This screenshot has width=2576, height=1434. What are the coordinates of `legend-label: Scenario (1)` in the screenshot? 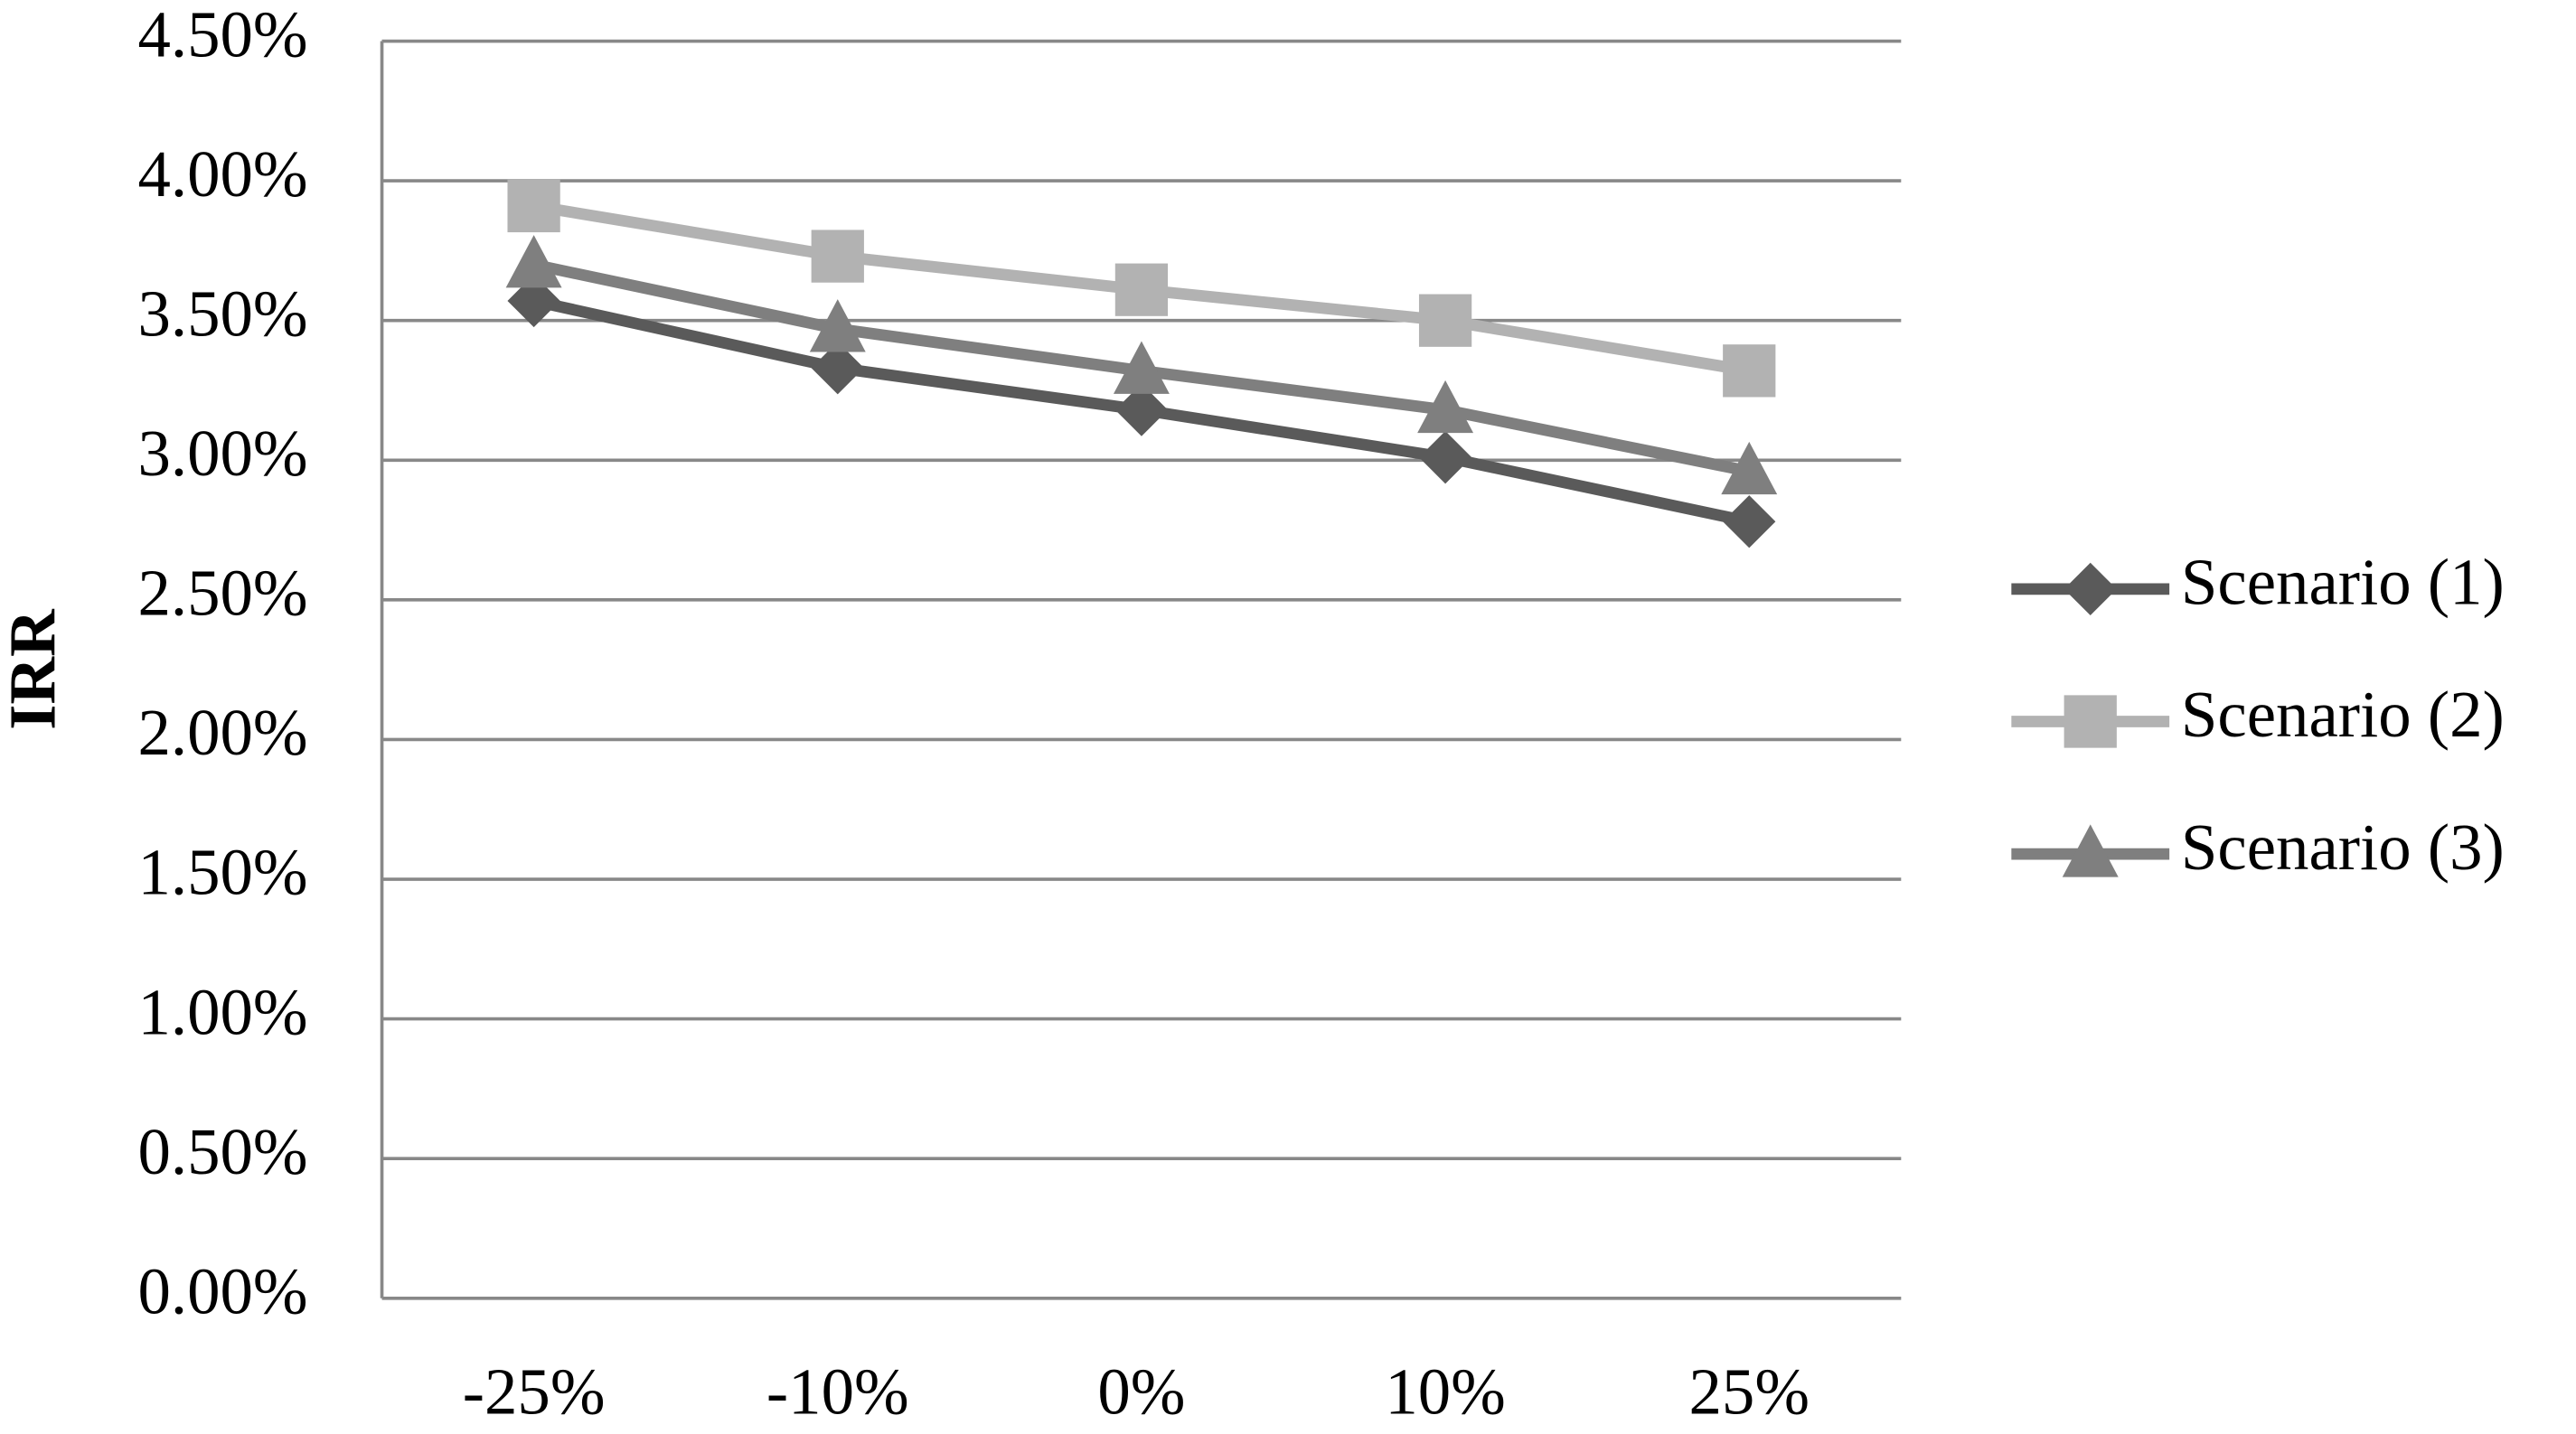 It's located at (2343, 582).